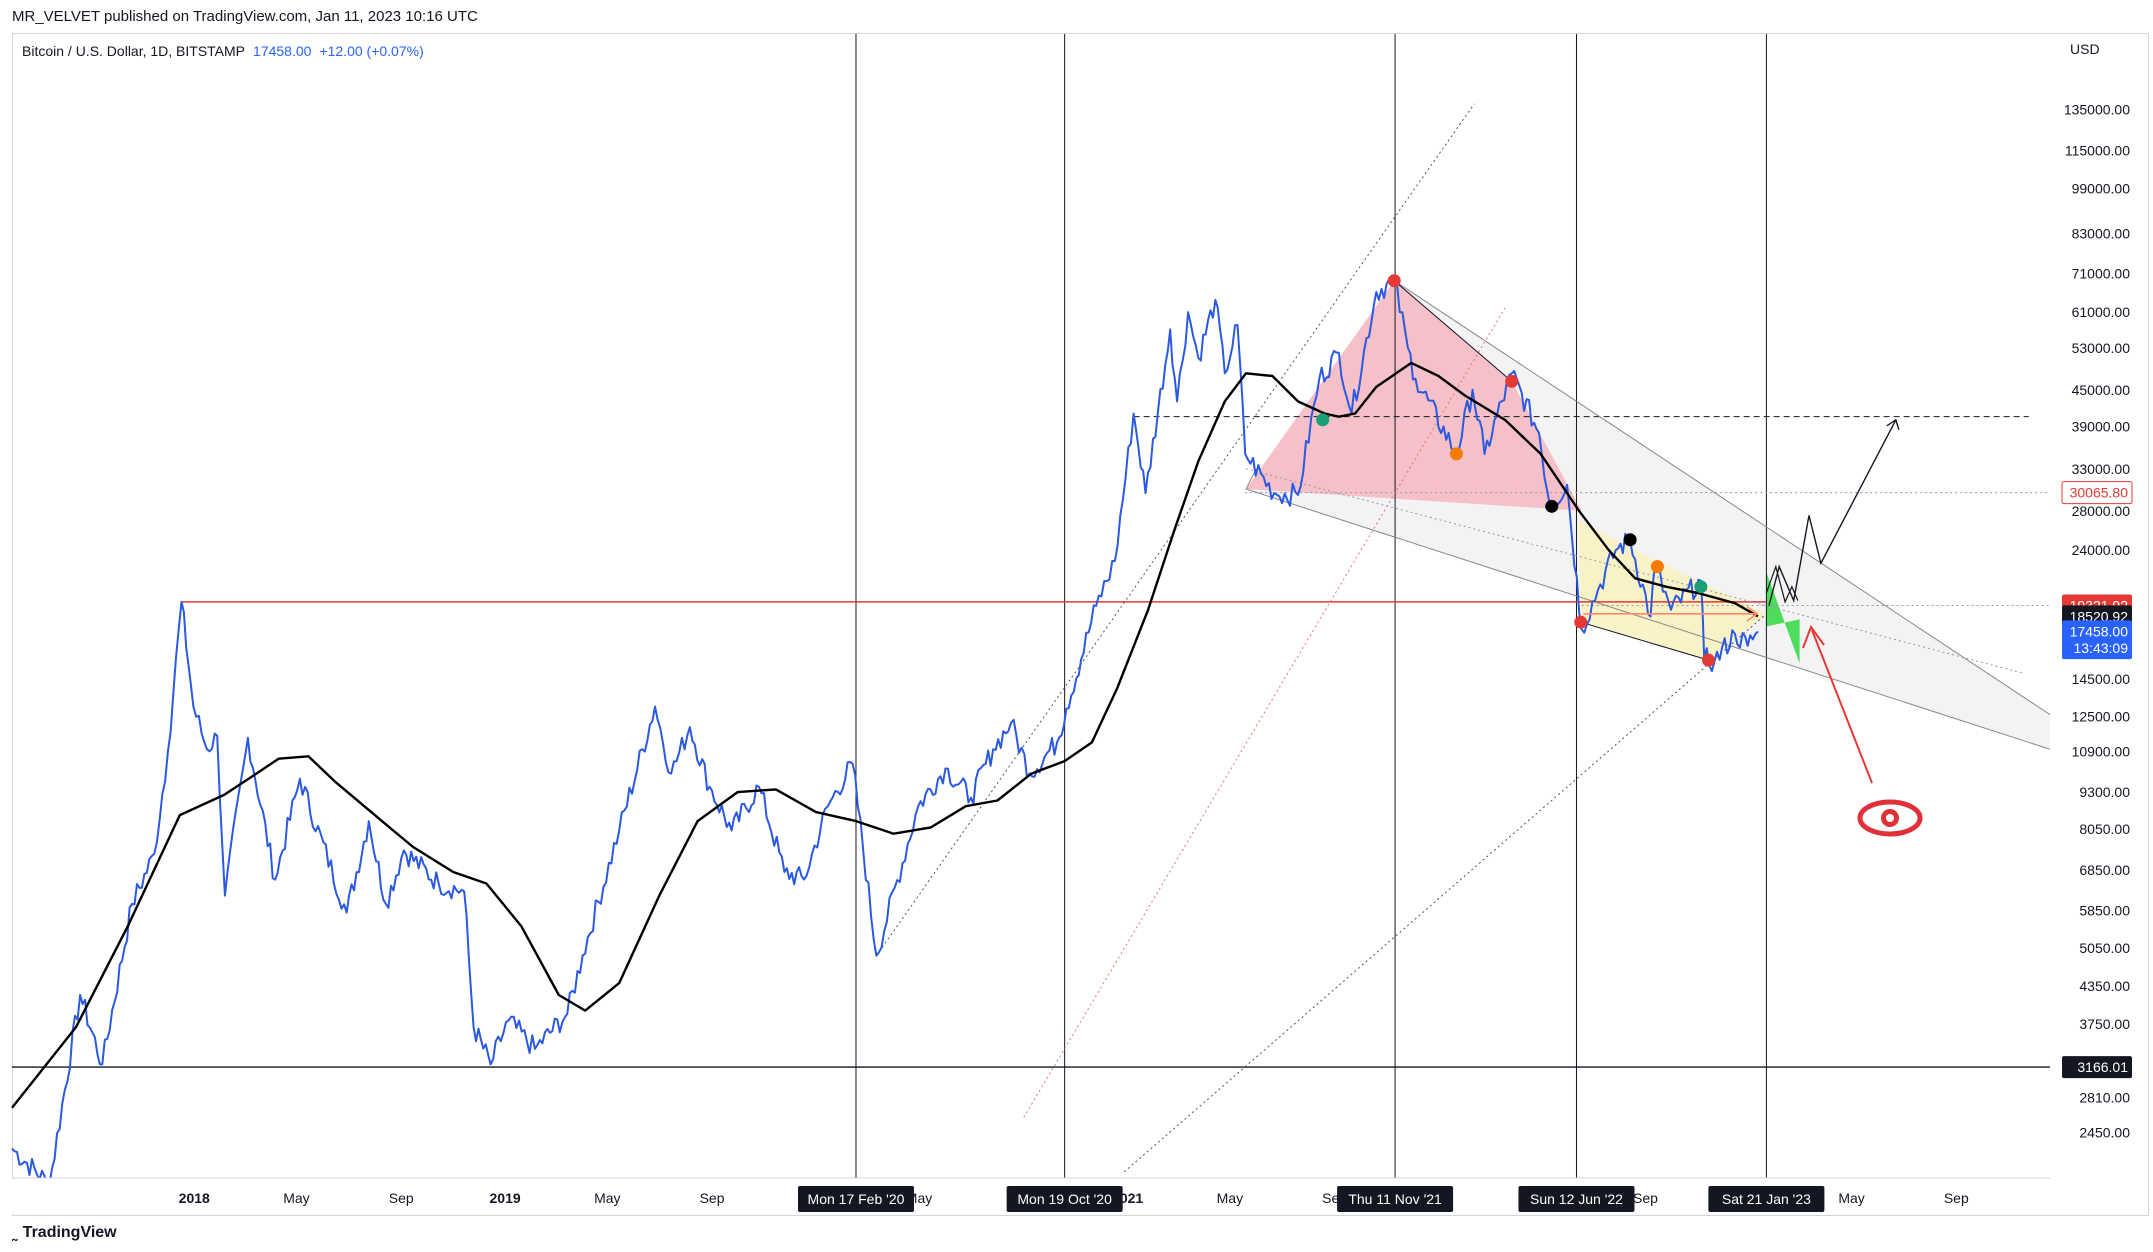 The image size is (2153, 1252). I want to click on time-marker-label: Sun 12 Jun '22, so click(1576, 1199).